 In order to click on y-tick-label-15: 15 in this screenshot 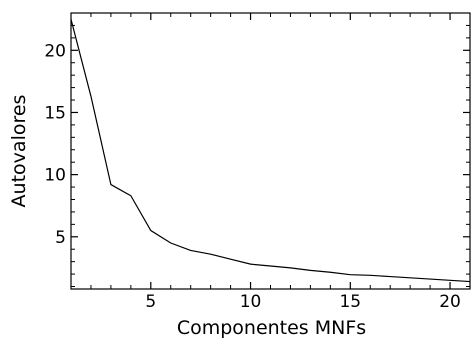, I will do `click(55, 113)`.